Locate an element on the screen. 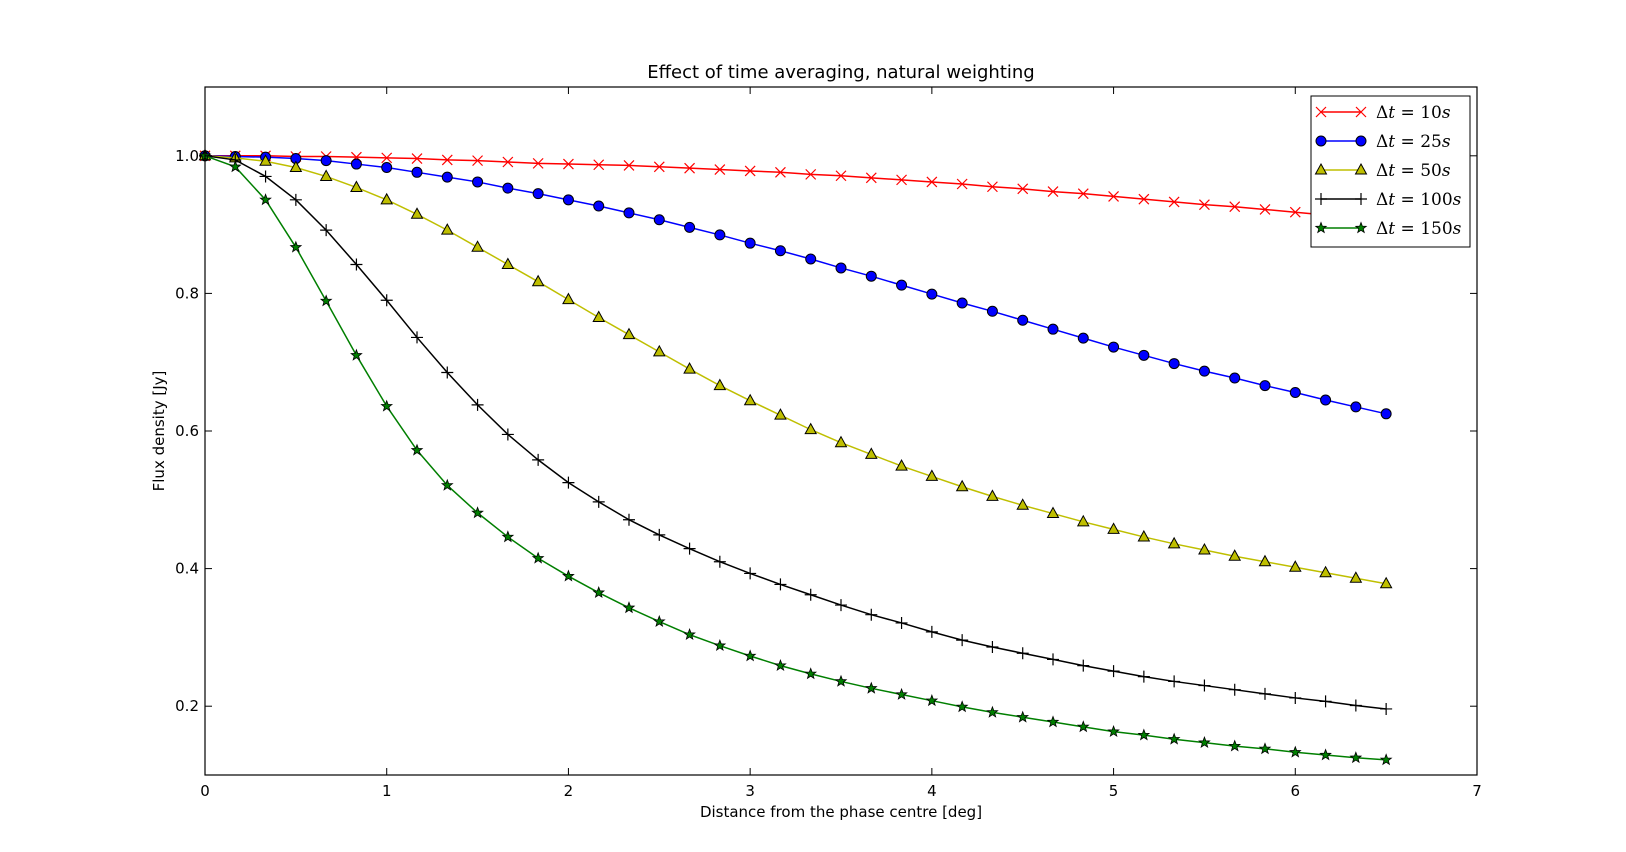 Image resolution: width=1626 pixels, height=852 pixels. legend-label-4: Δt = 150s is located at coordinates (1419, 229).